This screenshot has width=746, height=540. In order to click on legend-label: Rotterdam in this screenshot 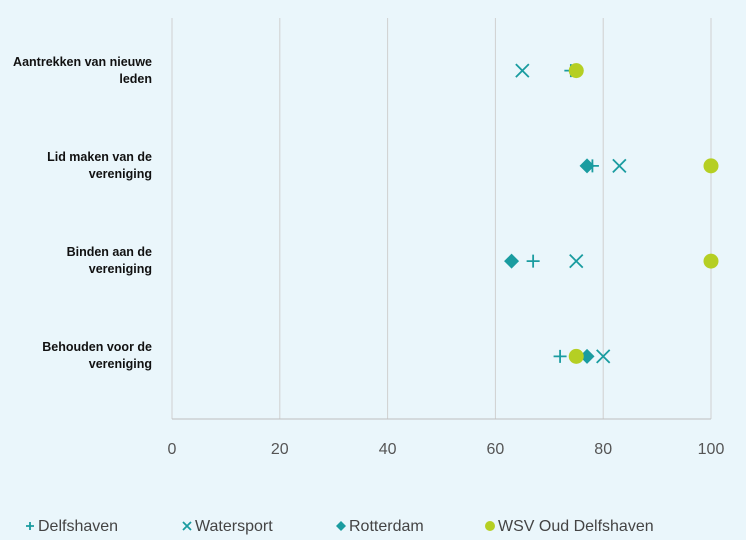, I will do `click(386, 526)`.